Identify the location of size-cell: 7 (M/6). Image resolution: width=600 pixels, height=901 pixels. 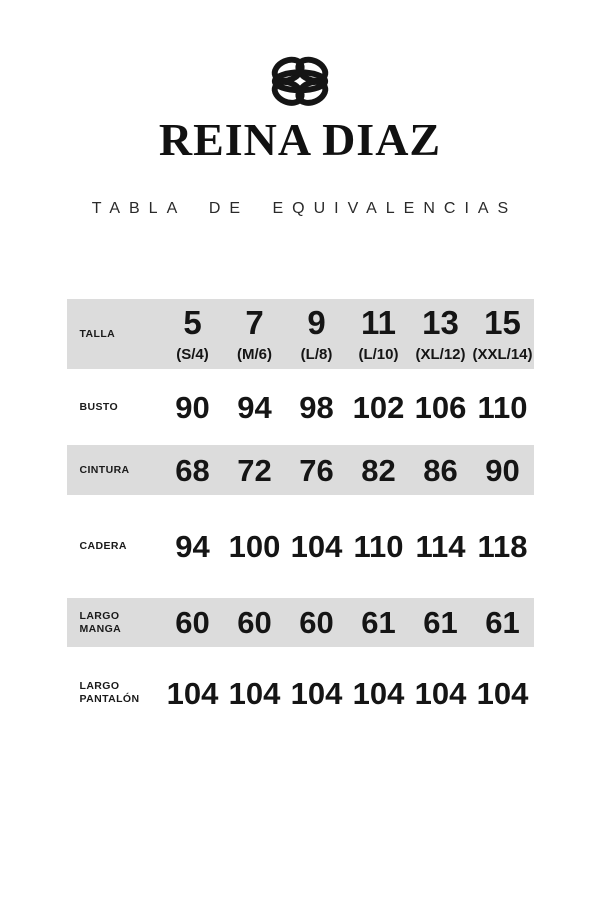
(255, 334).